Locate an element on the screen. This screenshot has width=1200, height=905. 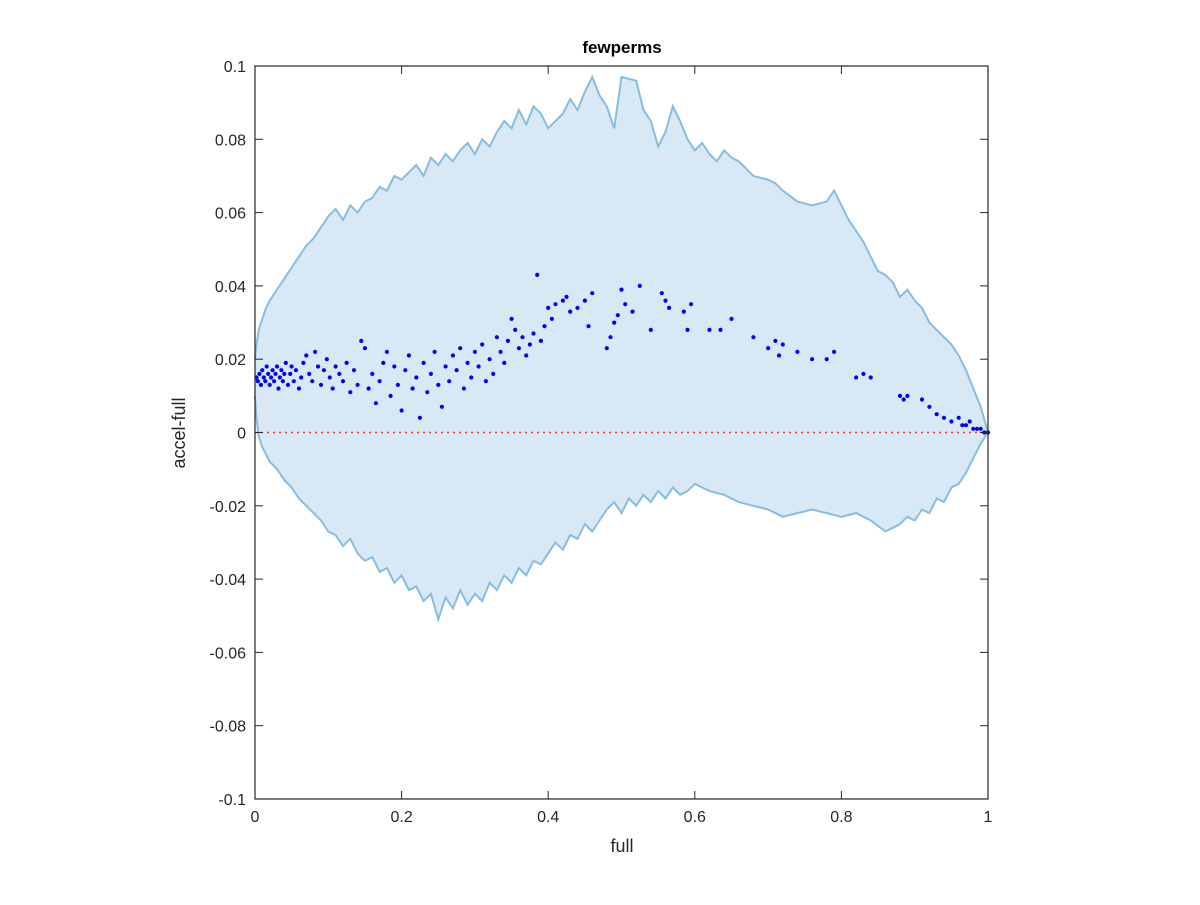
x-tick-label: 0.8 is located at coordinates (841, 817).